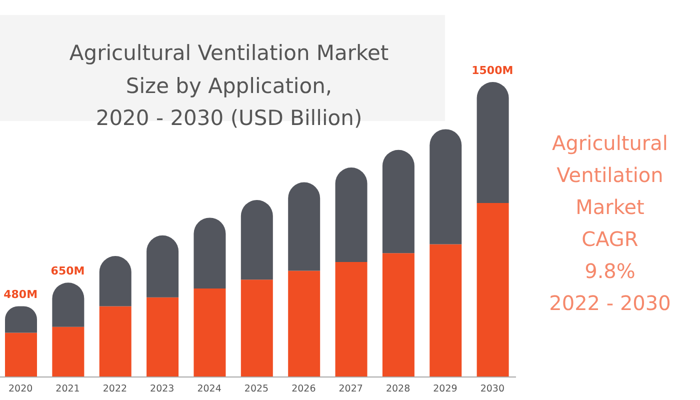 This screenshot has width=700, height=400. What do you see at coordinates (115, 389) in the screenshot?
I see `x-tick-label: 2022` at bounding box center [115, 389].